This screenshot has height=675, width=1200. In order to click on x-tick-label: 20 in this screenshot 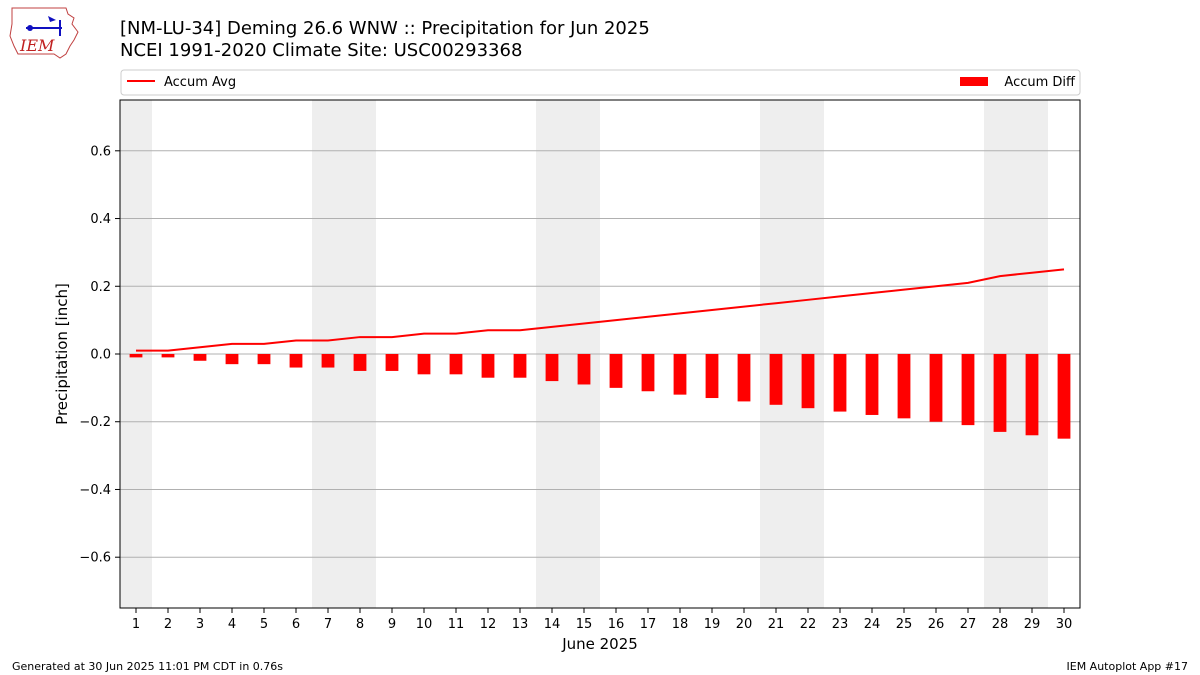, I will do `click(744, 624)`.